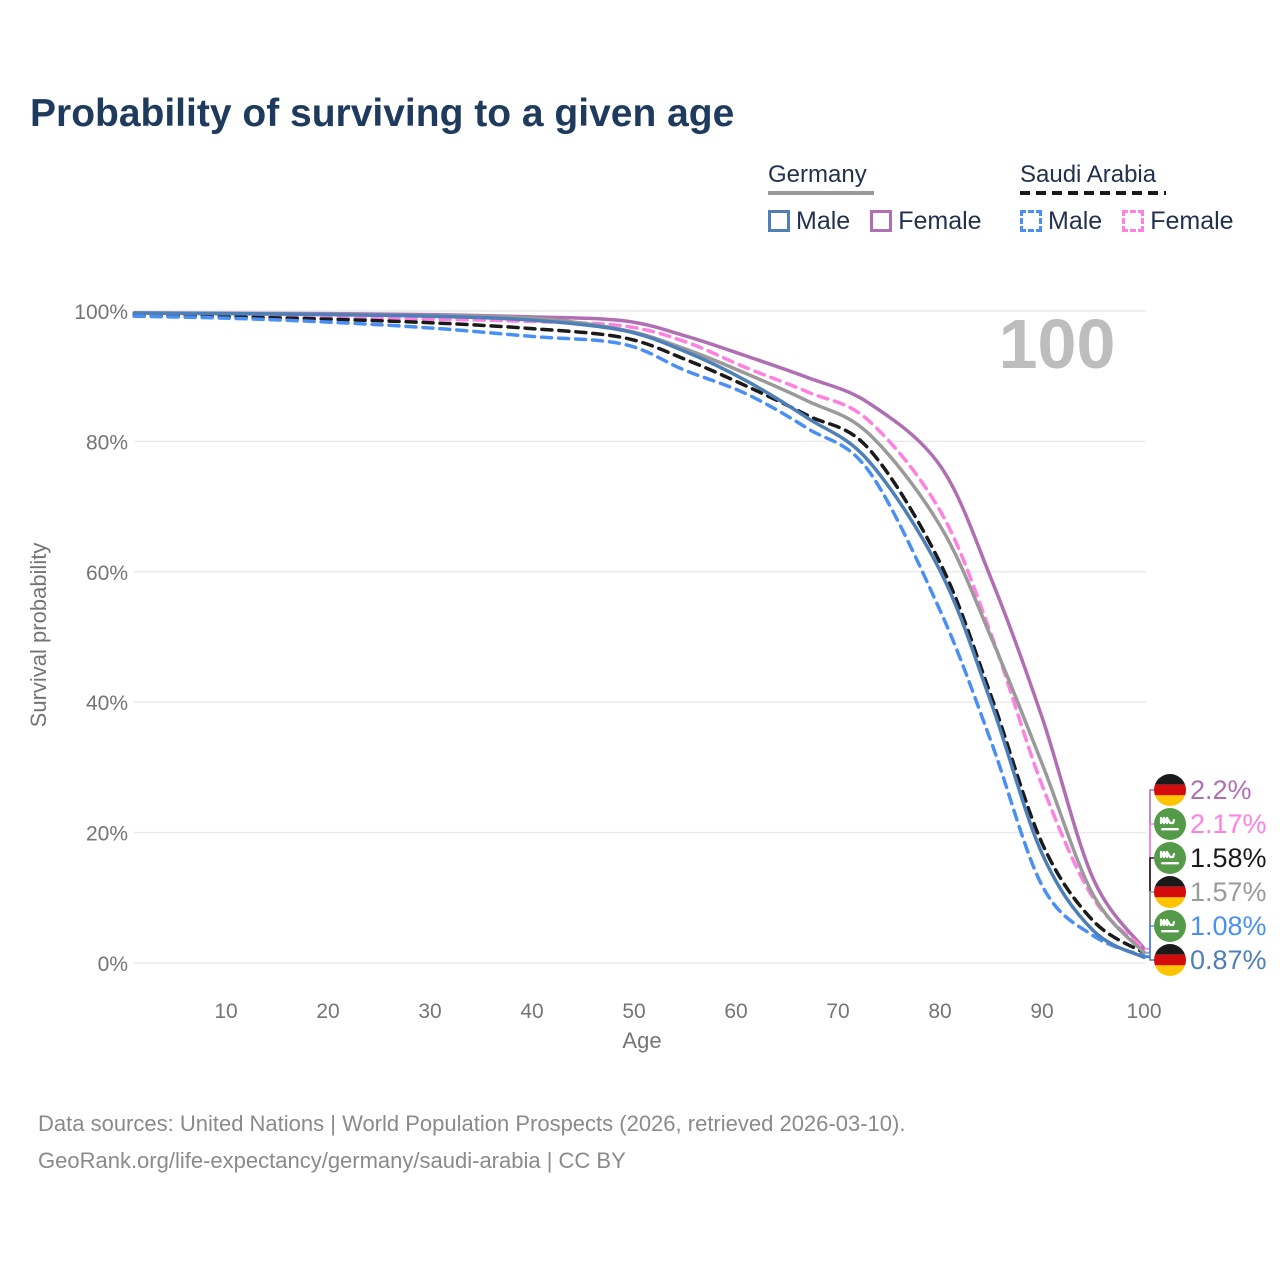 The width and height of the screenshot is (1280, 1280). What do you see at coordinates (107, 573) in the screenshot?
I see `y-tick-label: 60%` at bounding box center [107, 573].